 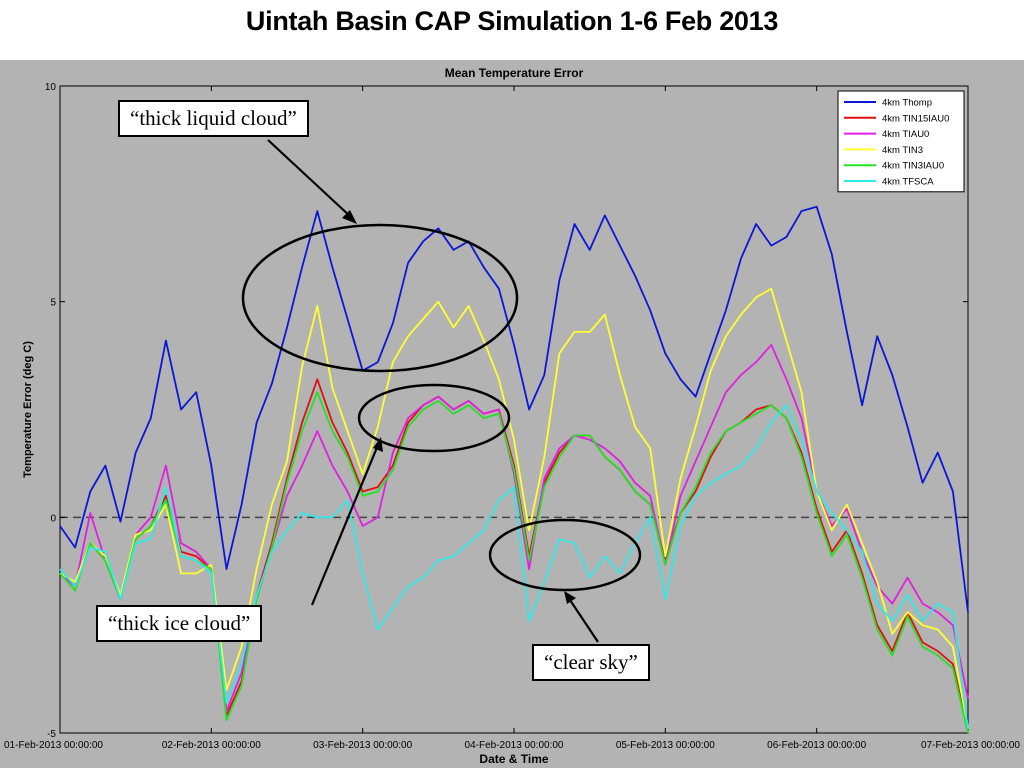 I want to click on legend-label: 4km TIN3IAU0, so click(x=913, y=166).